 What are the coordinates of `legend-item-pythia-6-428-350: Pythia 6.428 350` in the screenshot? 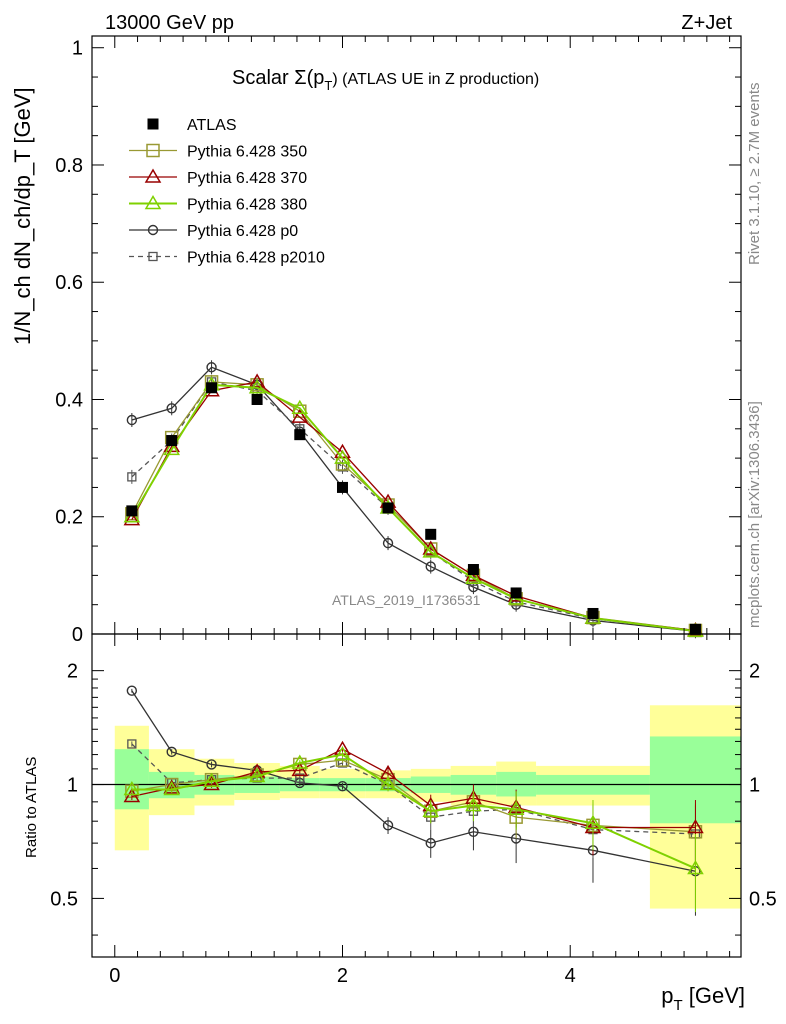 It's located at (218, 152).